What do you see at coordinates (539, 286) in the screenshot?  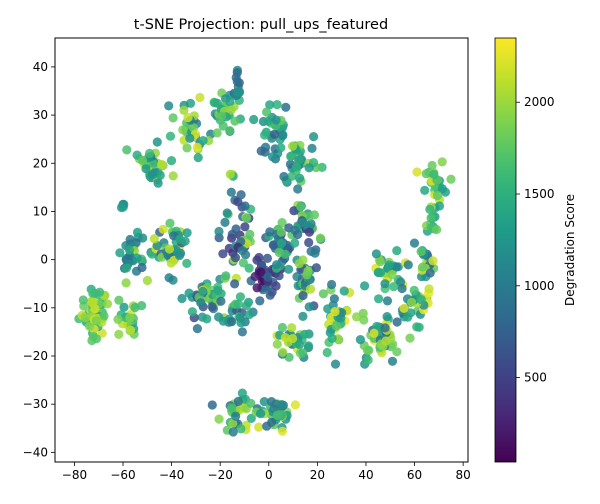 I see `colorbar-tick-label: 1000` at bounding box center [539, 286].